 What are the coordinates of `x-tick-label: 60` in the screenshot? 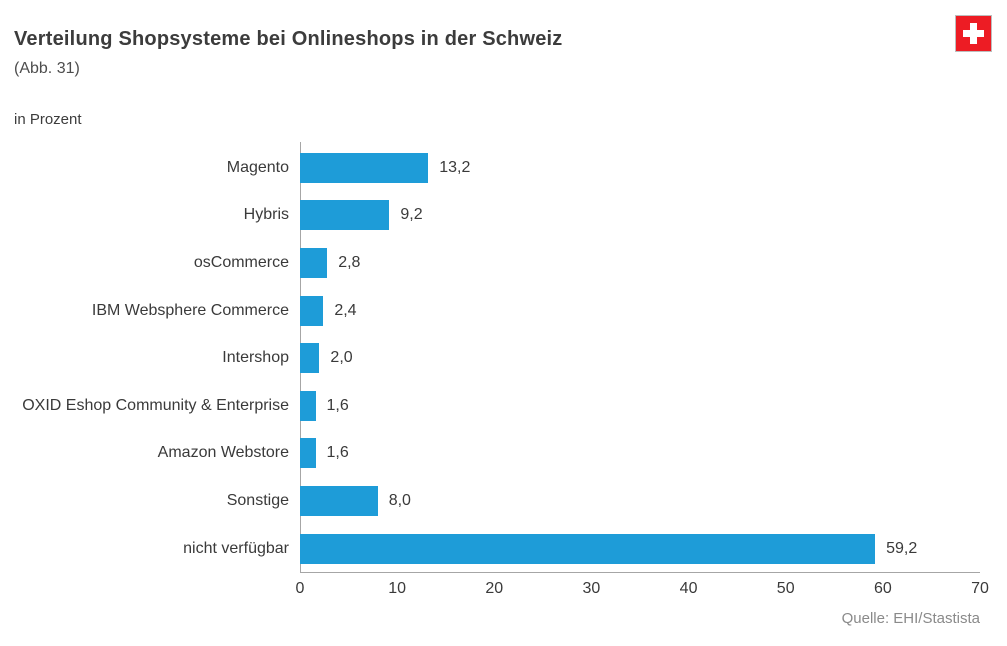 It's located at (882, 588).